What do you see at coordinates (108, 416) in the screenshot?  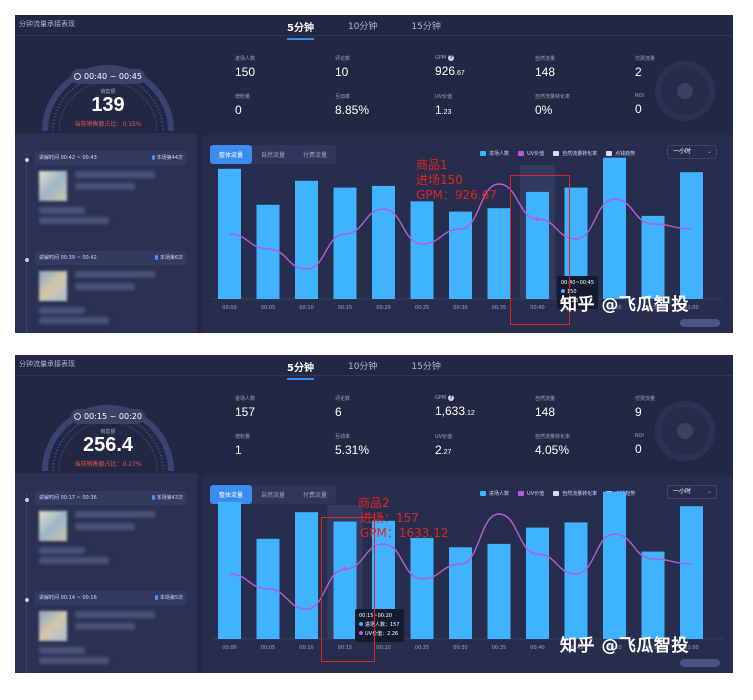 I see `time-window-pill: 00:15 ~ 00:20` at bounding box center [108, 416].